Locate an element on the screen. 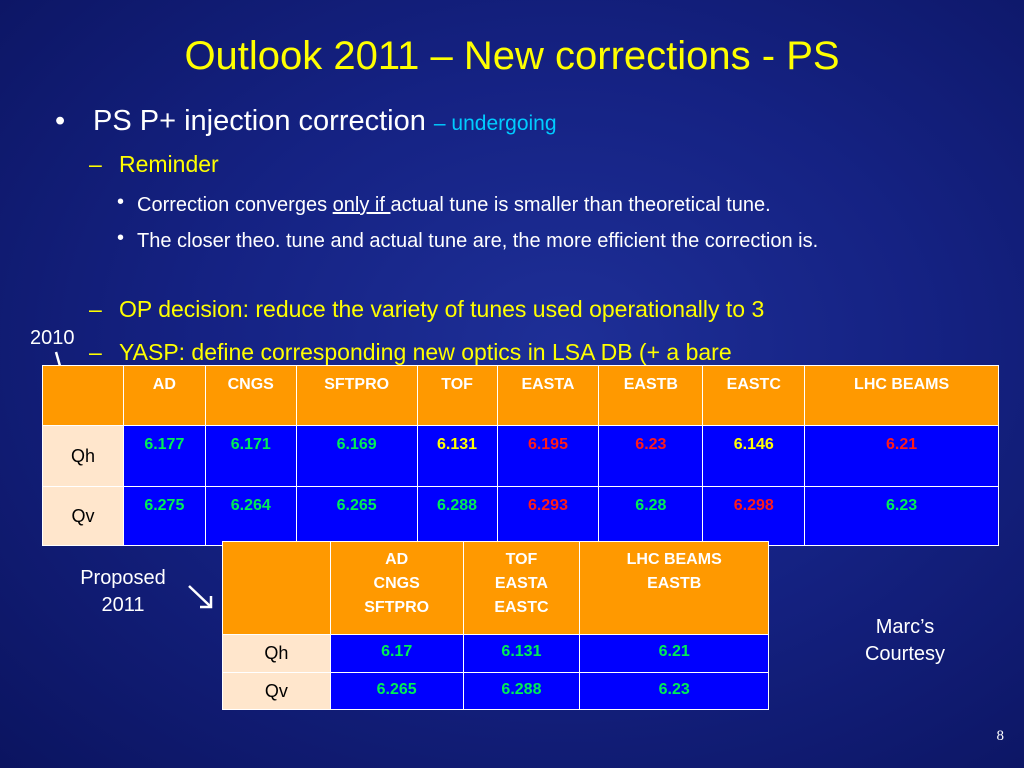 Image resolution: width=1024 pixels, height=768 pixels. col-header: CNGS is located at coordinates (250, 395).